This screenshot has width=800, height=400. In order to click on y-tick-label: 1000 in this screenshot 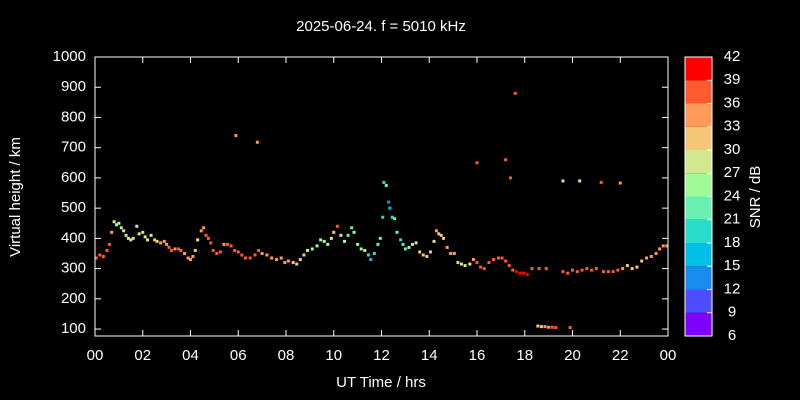, I will do `click(69, 56)`.